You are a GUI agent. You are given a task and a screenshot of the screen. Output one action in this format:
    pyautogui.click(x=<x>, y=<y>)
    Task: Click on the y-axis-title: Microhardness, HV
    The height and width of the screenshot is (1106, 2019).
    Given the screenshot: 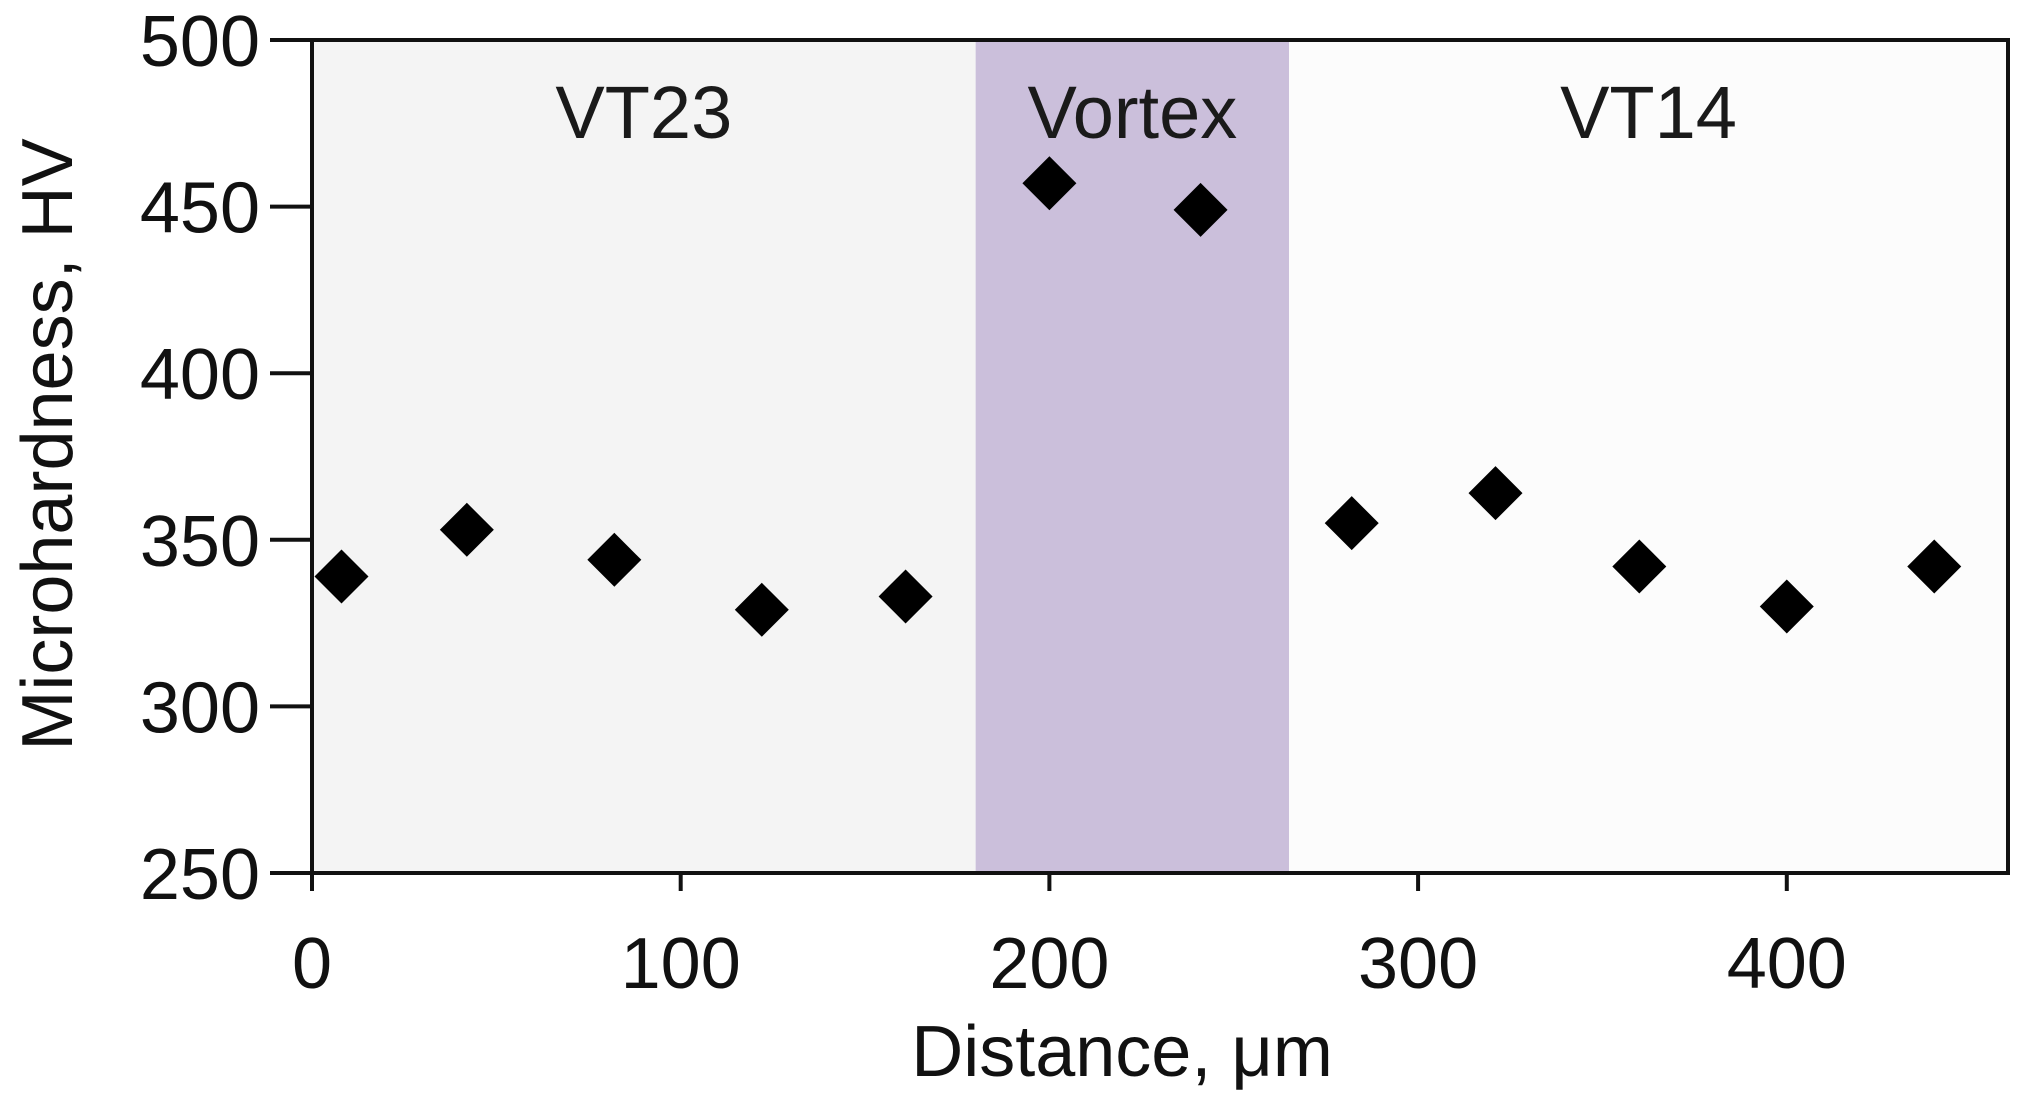 What is the action you would take?
    pyautogui.click(x=48, y=444)
    